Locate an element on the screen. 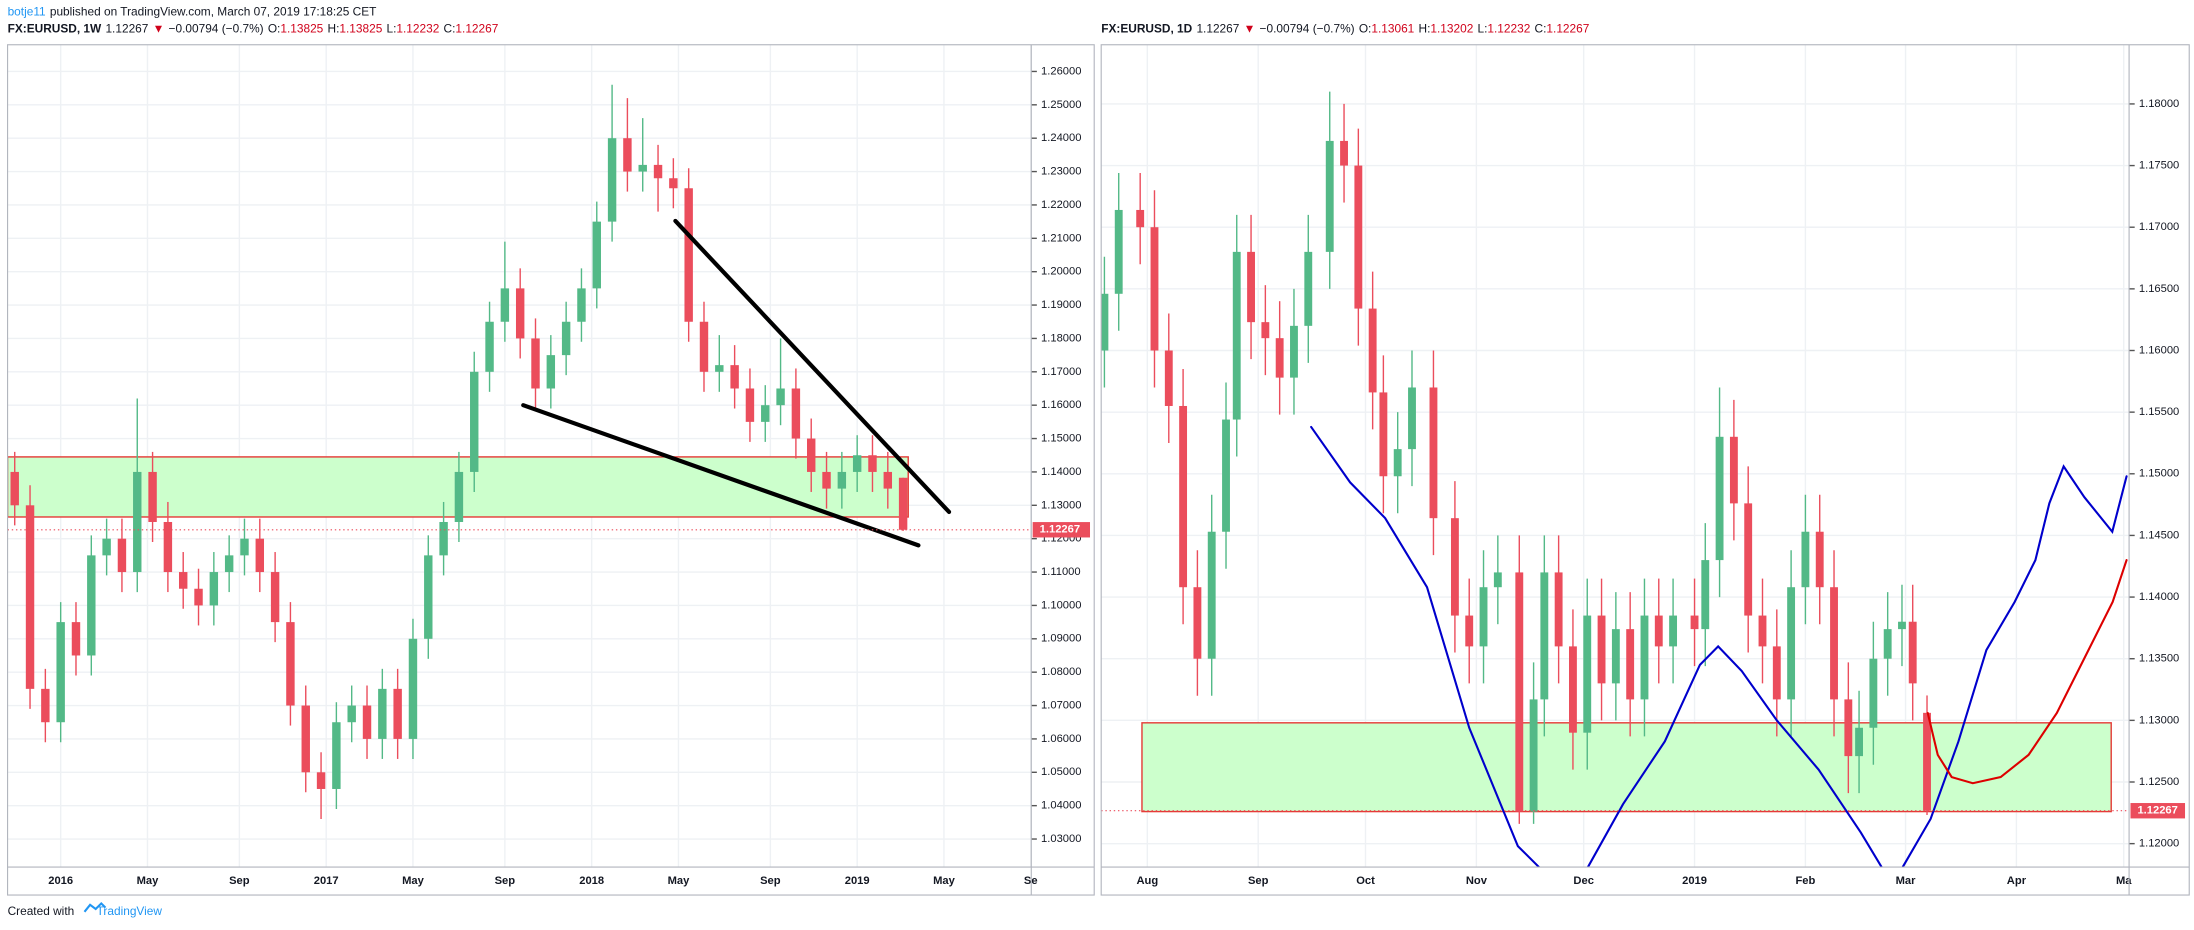 This screenshot has width=2194, height=930. x-tick-label: Mar is located at coordinates (1906, 881).